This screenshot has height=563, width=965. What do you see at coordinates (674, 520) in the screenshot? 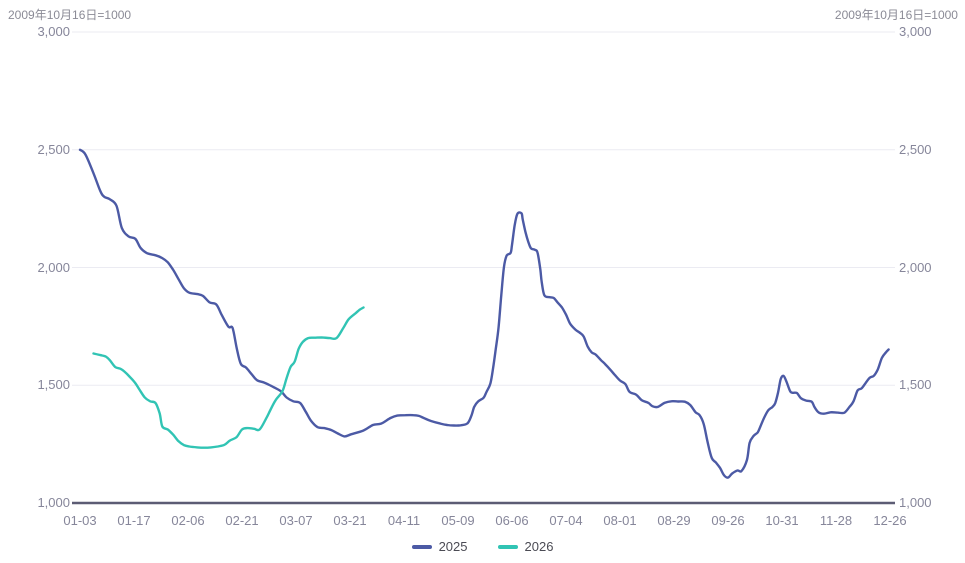
I see `x-tick-label: 08-29` at bounding box center [674, 520].